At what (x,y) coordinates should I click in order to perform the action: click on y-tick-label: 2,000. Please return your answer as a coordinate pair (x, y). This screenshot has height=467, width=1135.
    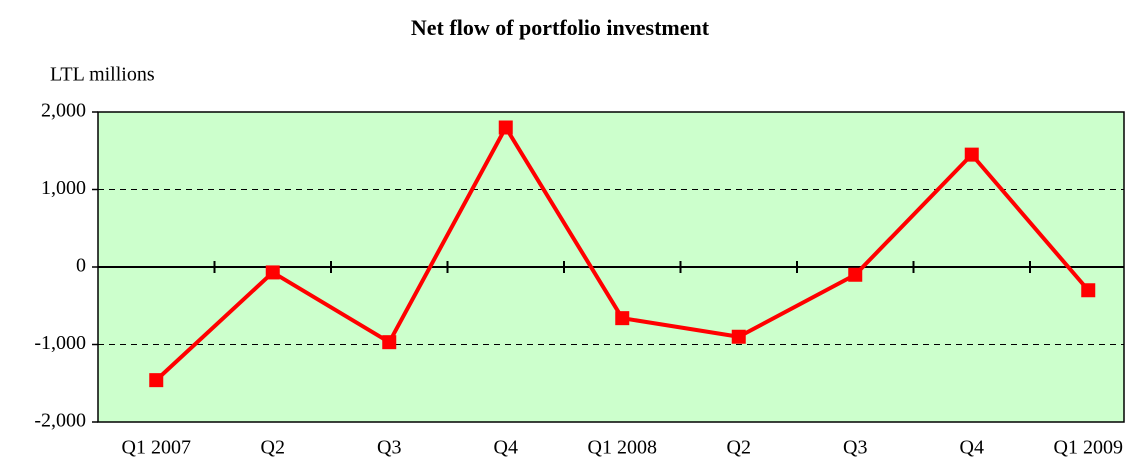
    Looking at the image, I should click on (63, 111).